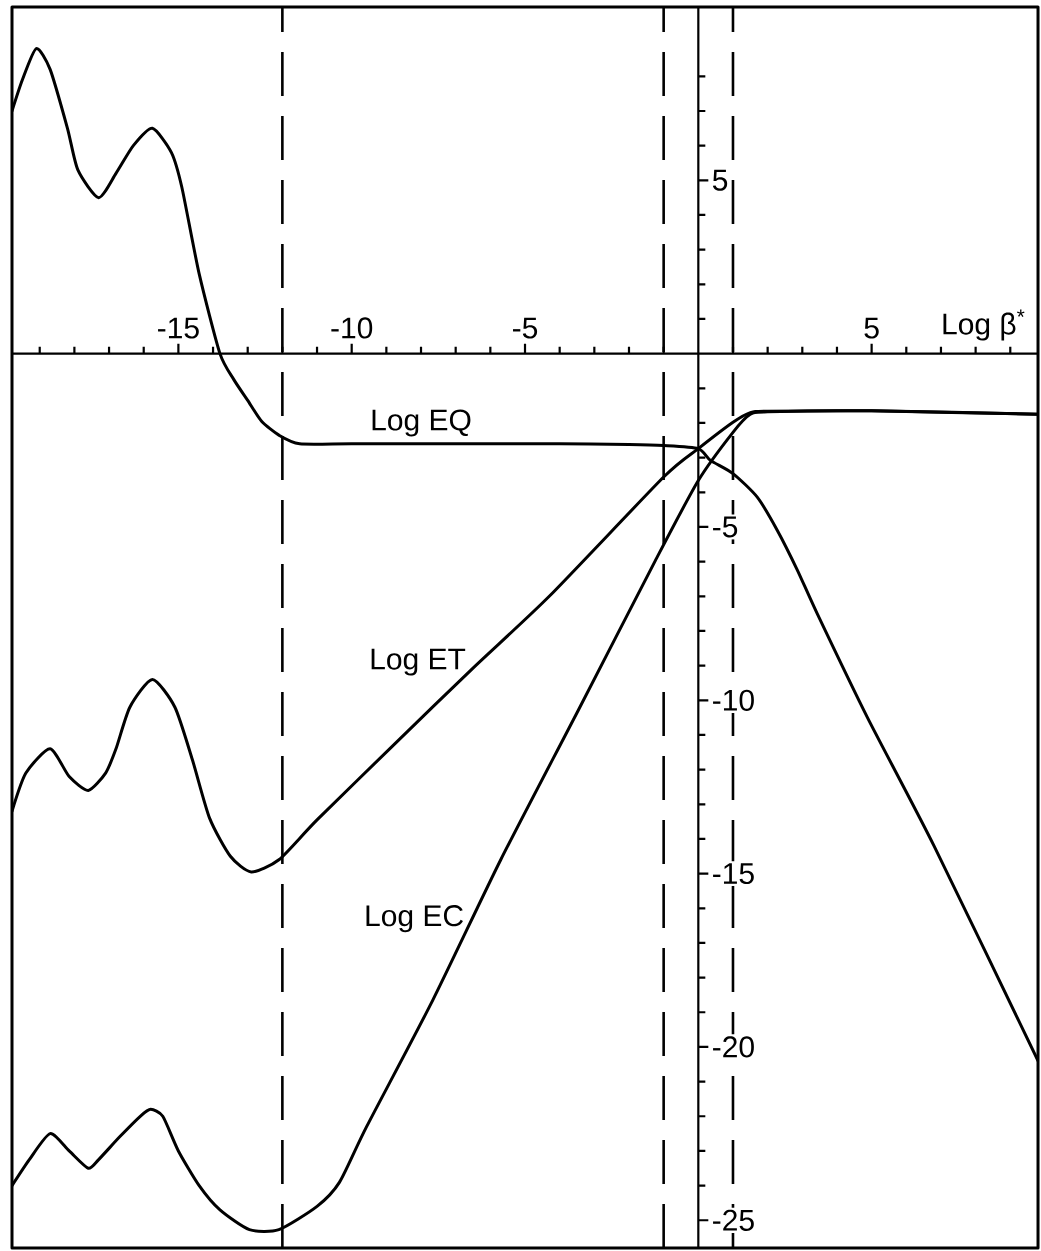 The width and height of the screenshot is (1041, 1251). What do you see at coordinates (418, 662) in the screenshot?
I see `series-label: Log ET` at bounding box center [418, 662].